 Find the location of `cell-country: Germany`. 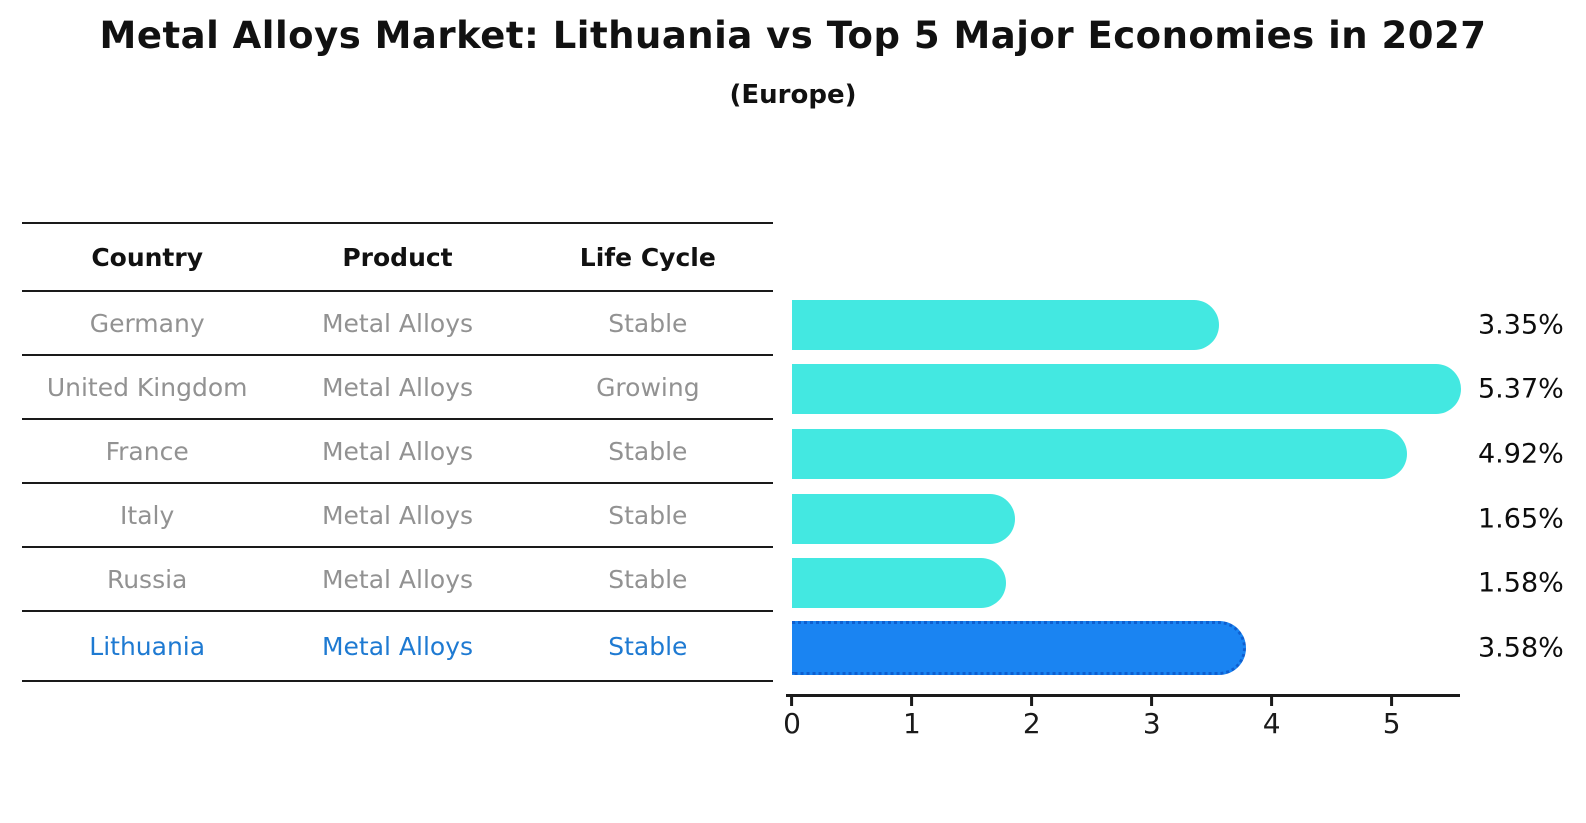

cell-country: Germany is located at coordinates (147, 323).